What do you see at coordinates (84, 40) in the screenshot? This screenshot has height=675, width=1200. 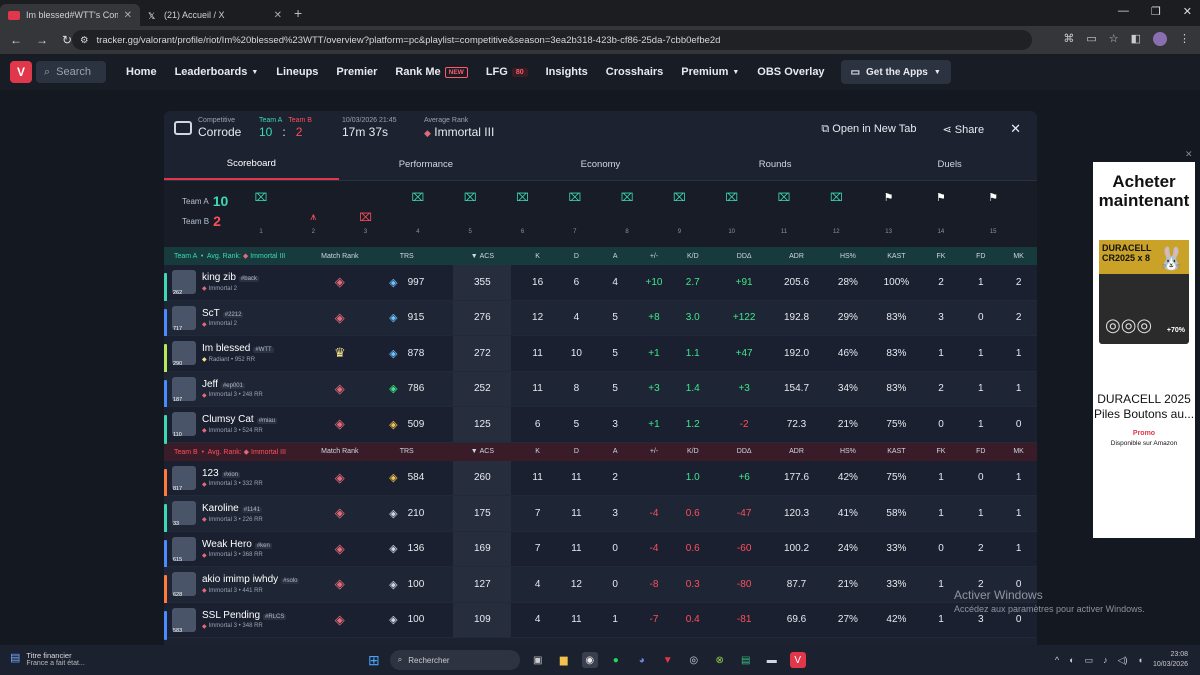 I see `site-info-icon: ⚙` at bounding box center [84, 40].